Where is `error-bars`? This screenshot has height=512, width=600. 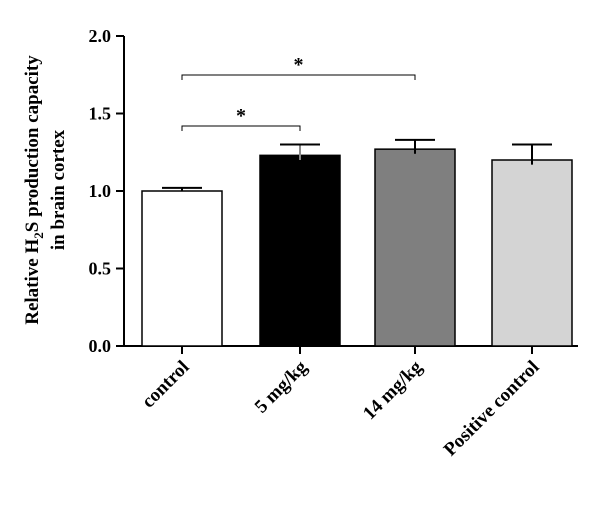
error-bars is located at coordinates (357, 164).